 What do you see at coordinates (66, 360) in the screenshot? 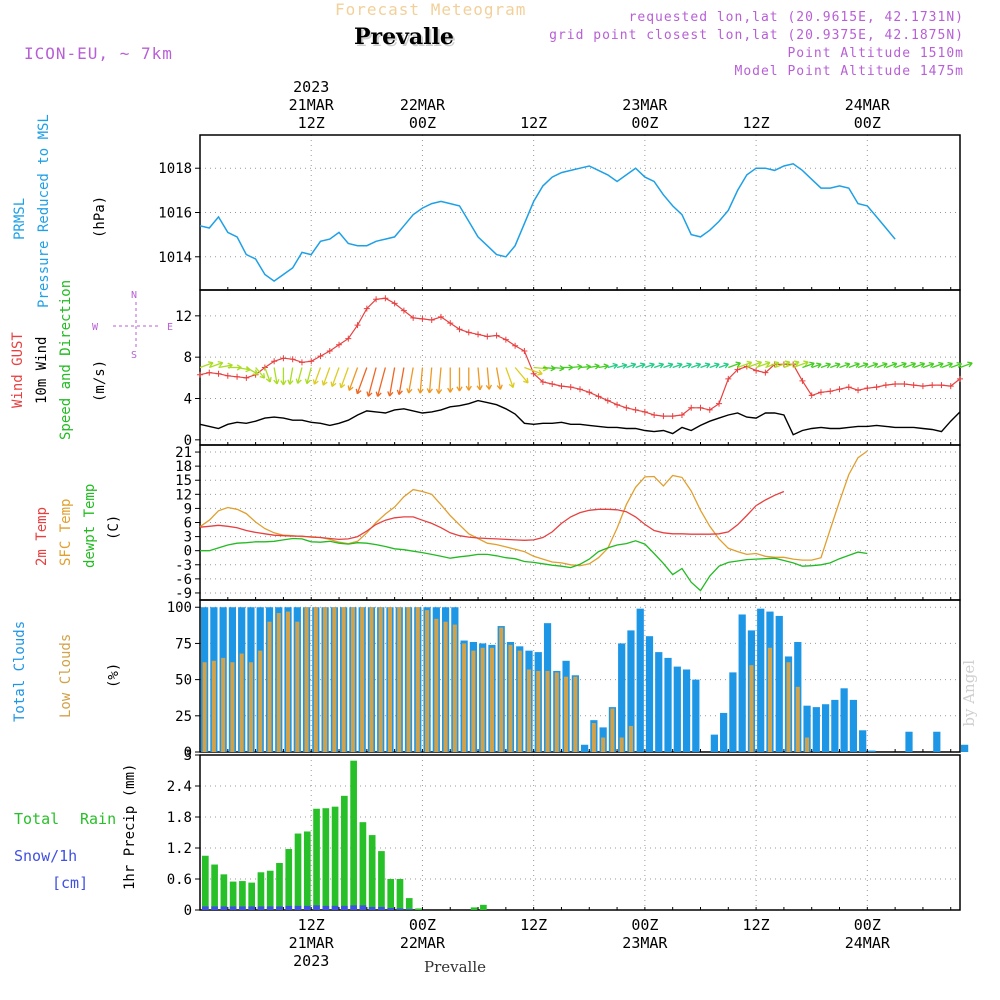
I see `direction-label: Speed and Direction` at bounding box center [66, 360].